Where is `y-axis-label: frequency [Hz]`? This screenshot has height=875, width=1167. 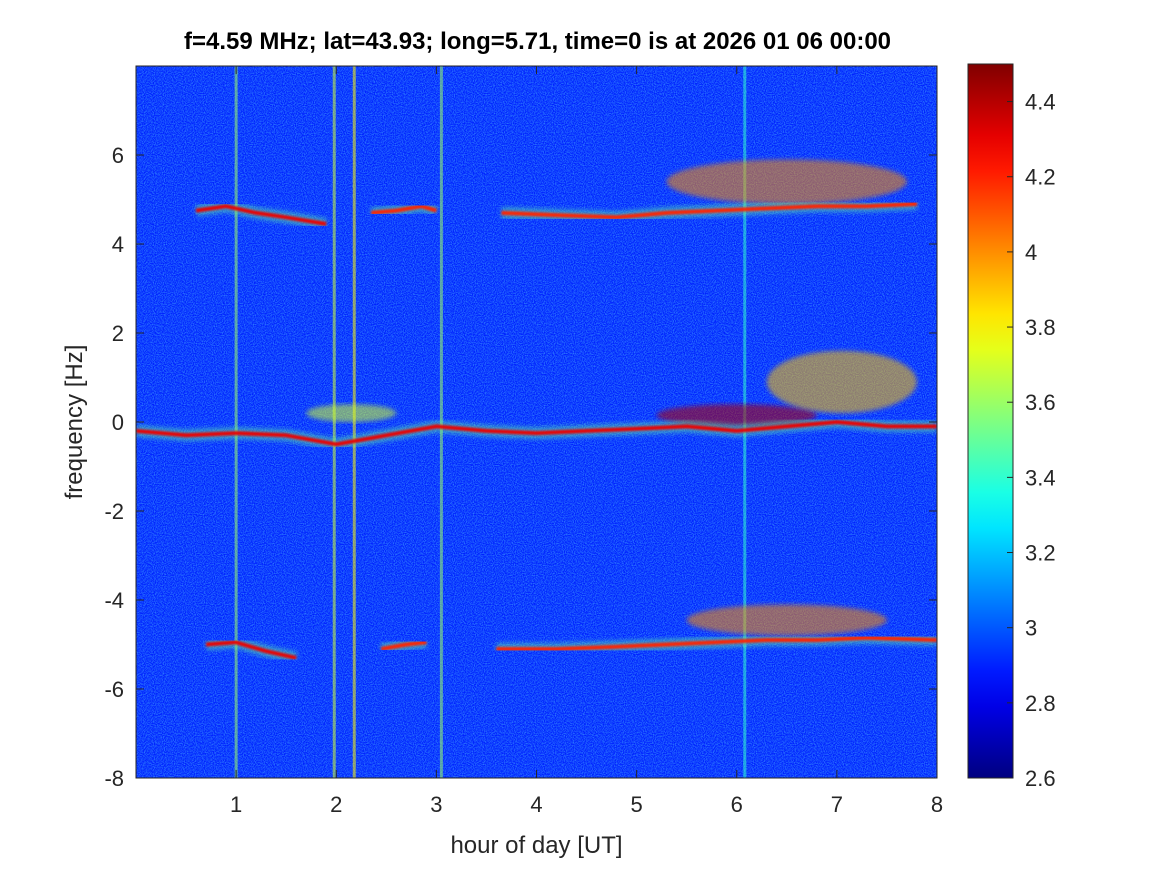
y-axis-label: frequency [Hz] is located at coordinates (74, 422).